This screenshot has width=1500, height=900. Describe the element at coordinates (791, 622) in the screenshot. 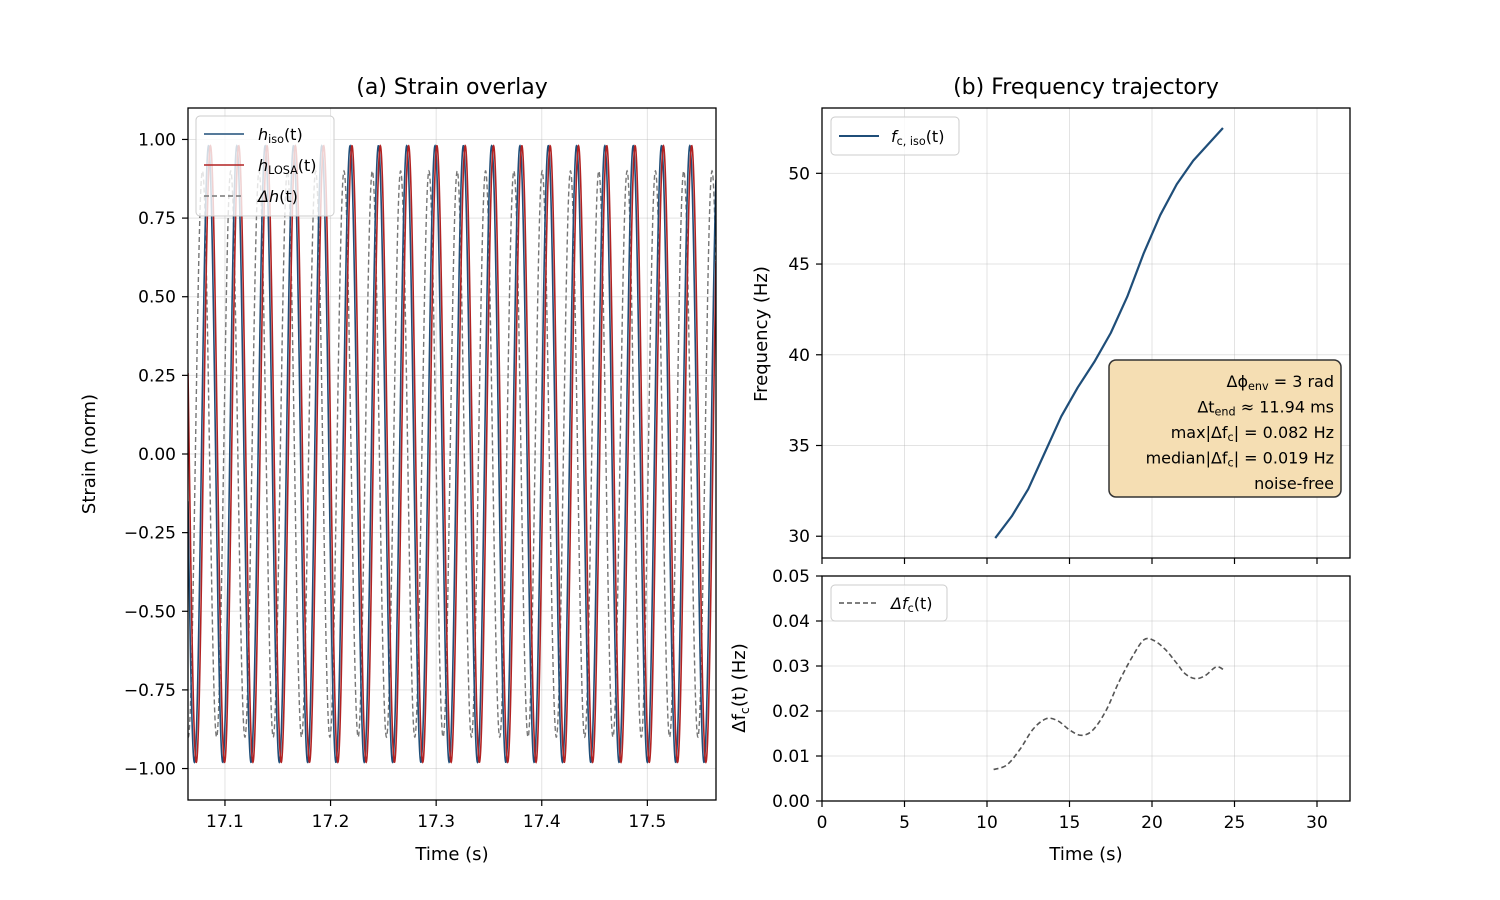

I see `y-tick-label: 0.04` at that location.